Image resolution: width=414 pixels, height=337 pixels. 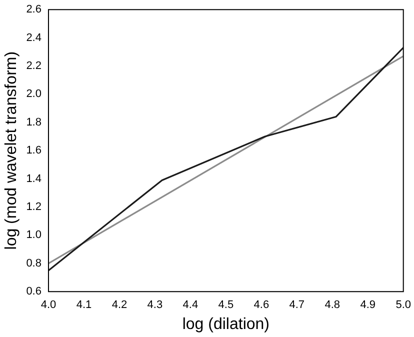 I want to click on x-tick-label: 5.0, so click(x=404, y=305).